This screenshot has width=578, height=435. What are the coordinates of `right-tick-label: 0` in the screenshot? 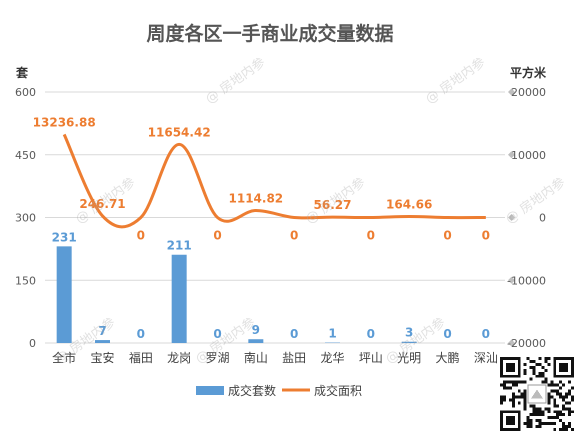 It's located at (542, 218).